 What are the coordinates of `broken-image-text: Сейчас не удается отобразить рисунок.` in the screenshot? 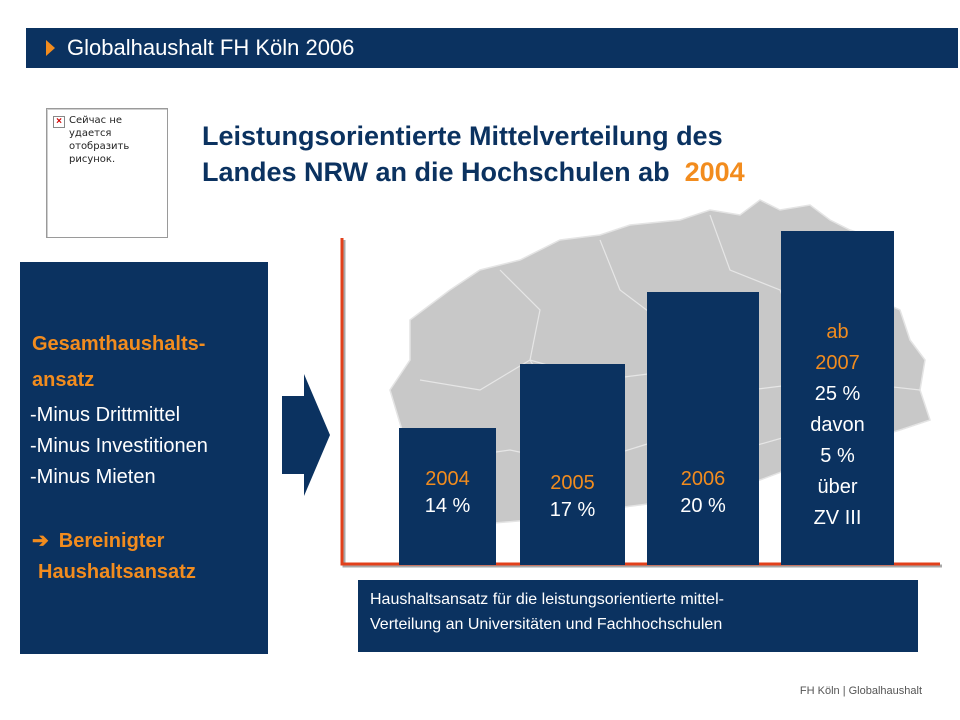 It's located at (99, 140).